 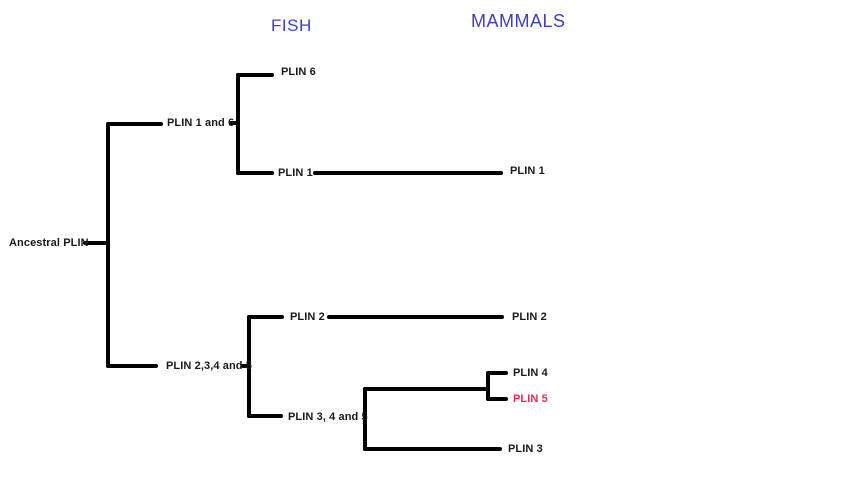 What do you see at coordinates (527, 171) in the screenshot?
I see `node-label-plin1-mammal: PLIN 1` at bounding box center [527, 171].